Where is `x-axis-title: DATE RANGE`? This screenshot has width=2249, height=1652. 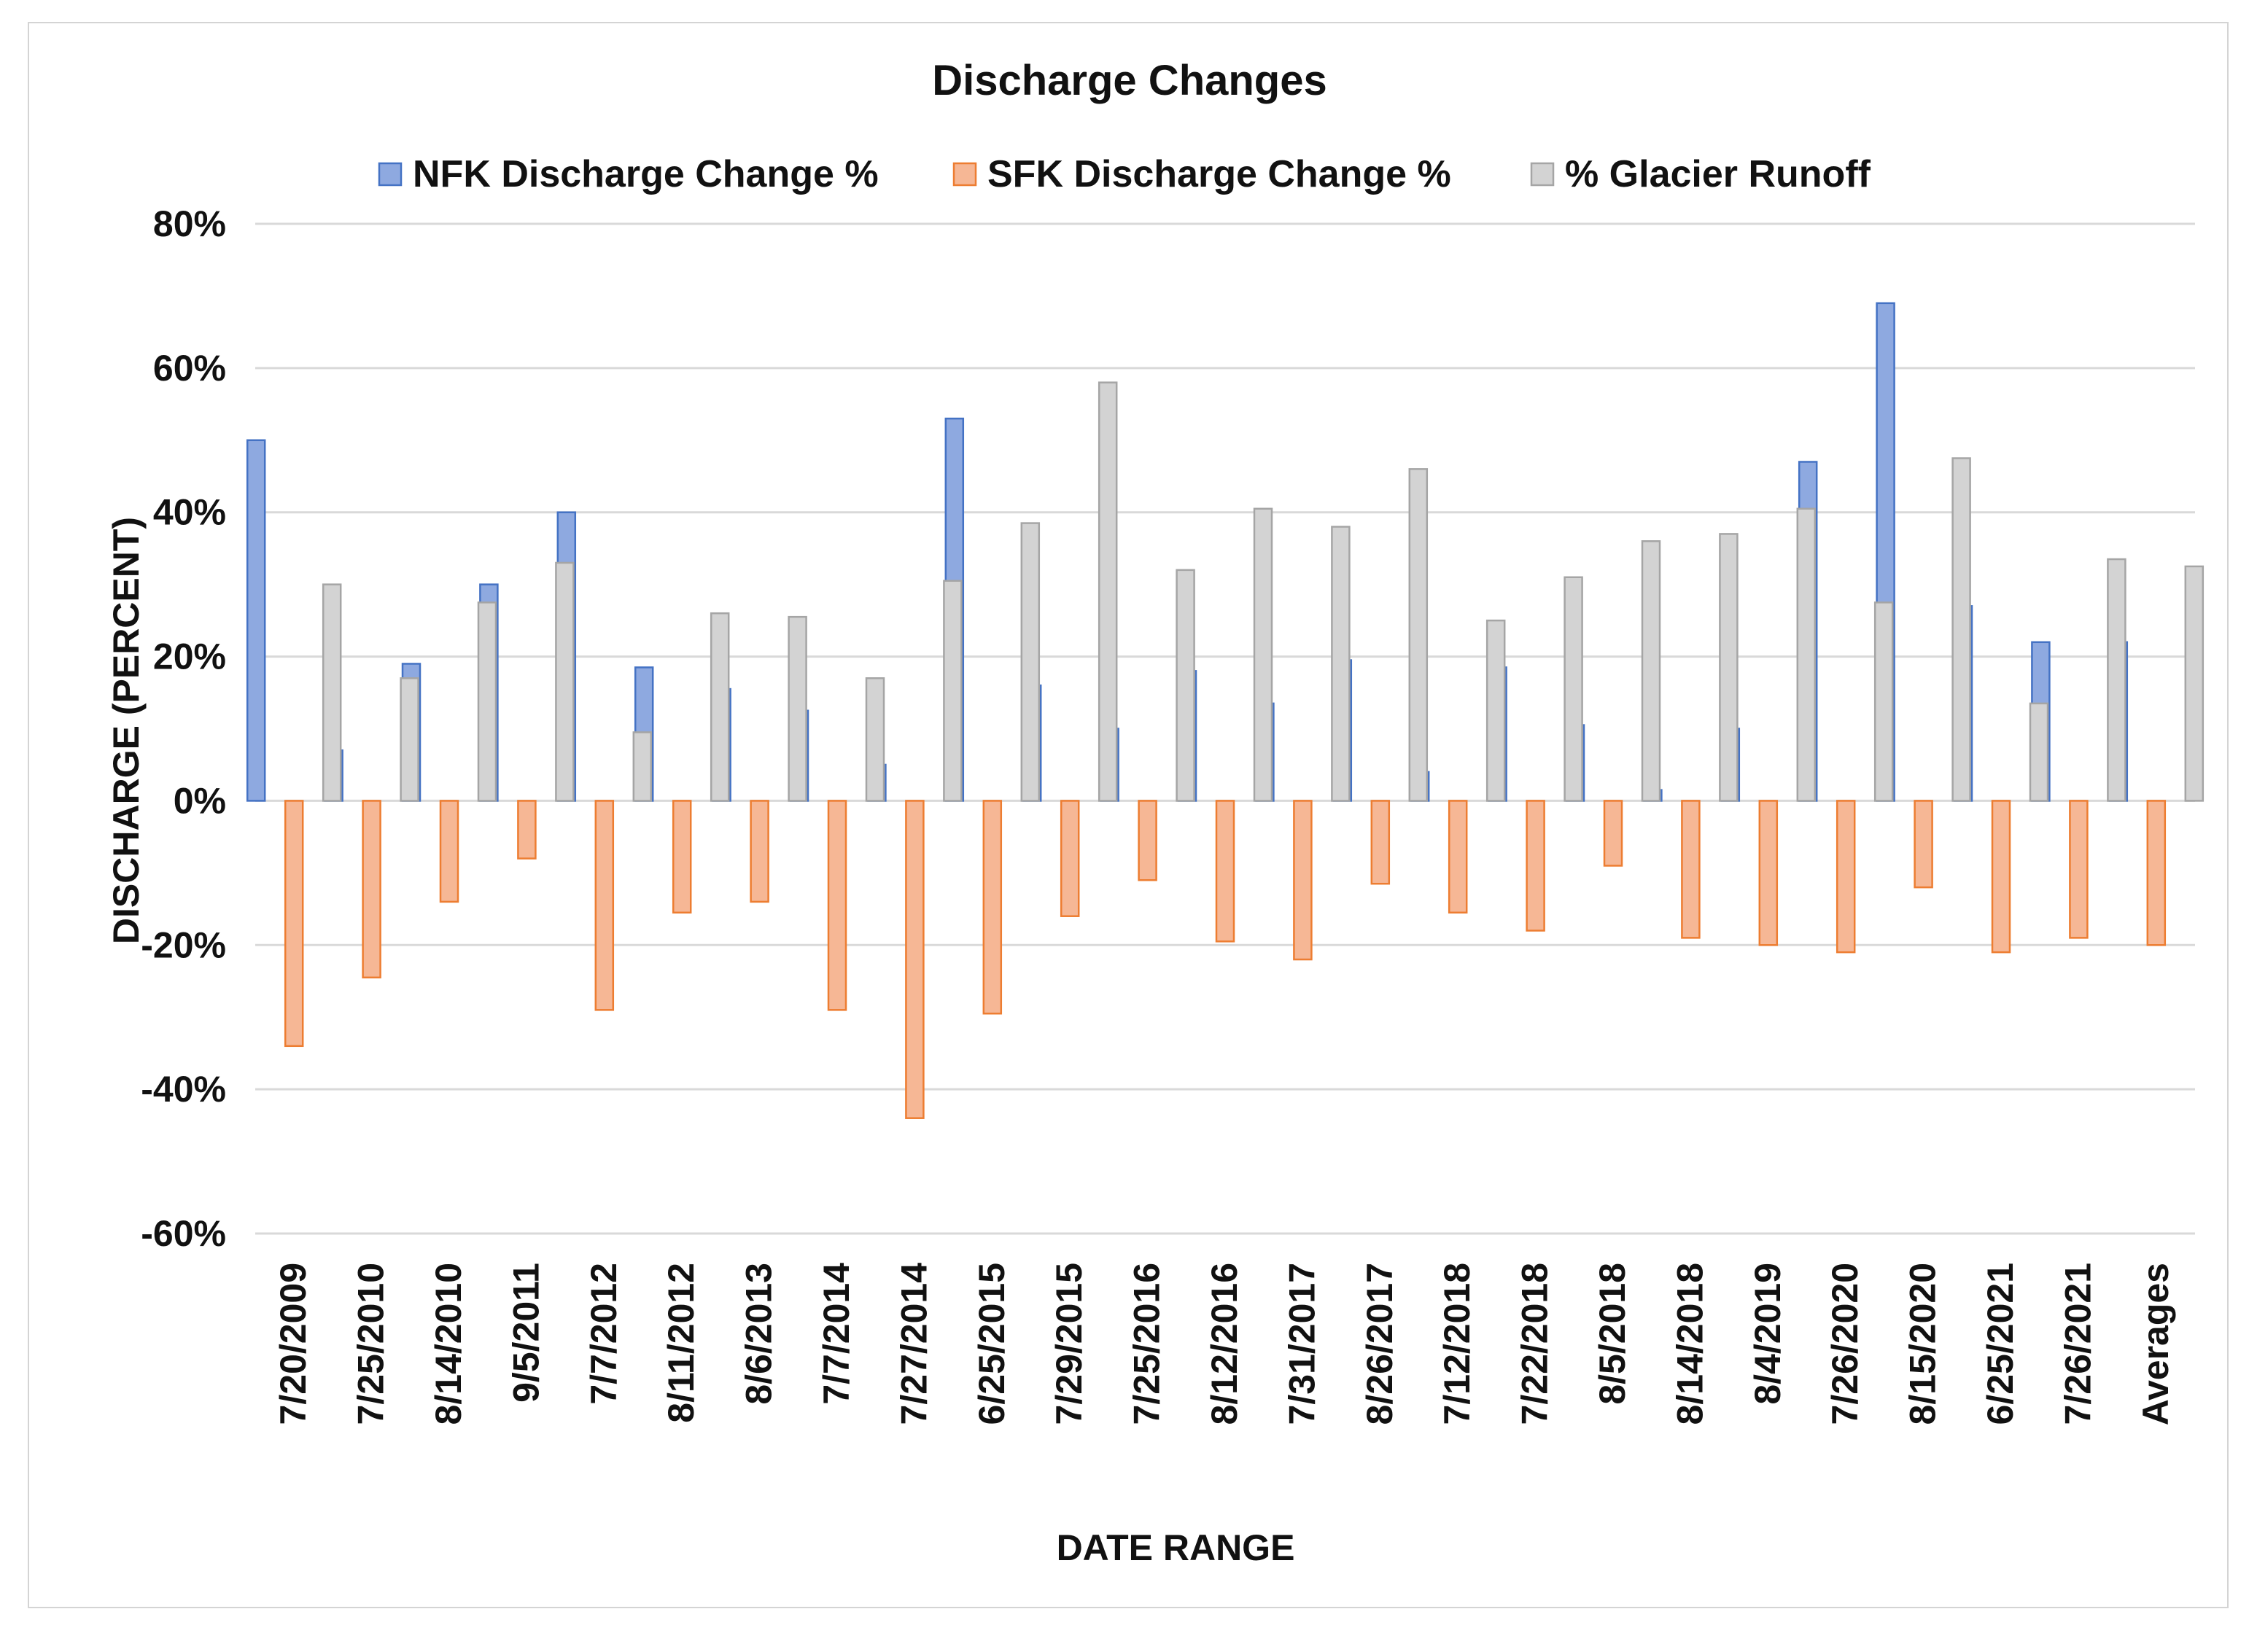
x-axis-title: DATE RANGE is located at coordinates (1176, 1547).